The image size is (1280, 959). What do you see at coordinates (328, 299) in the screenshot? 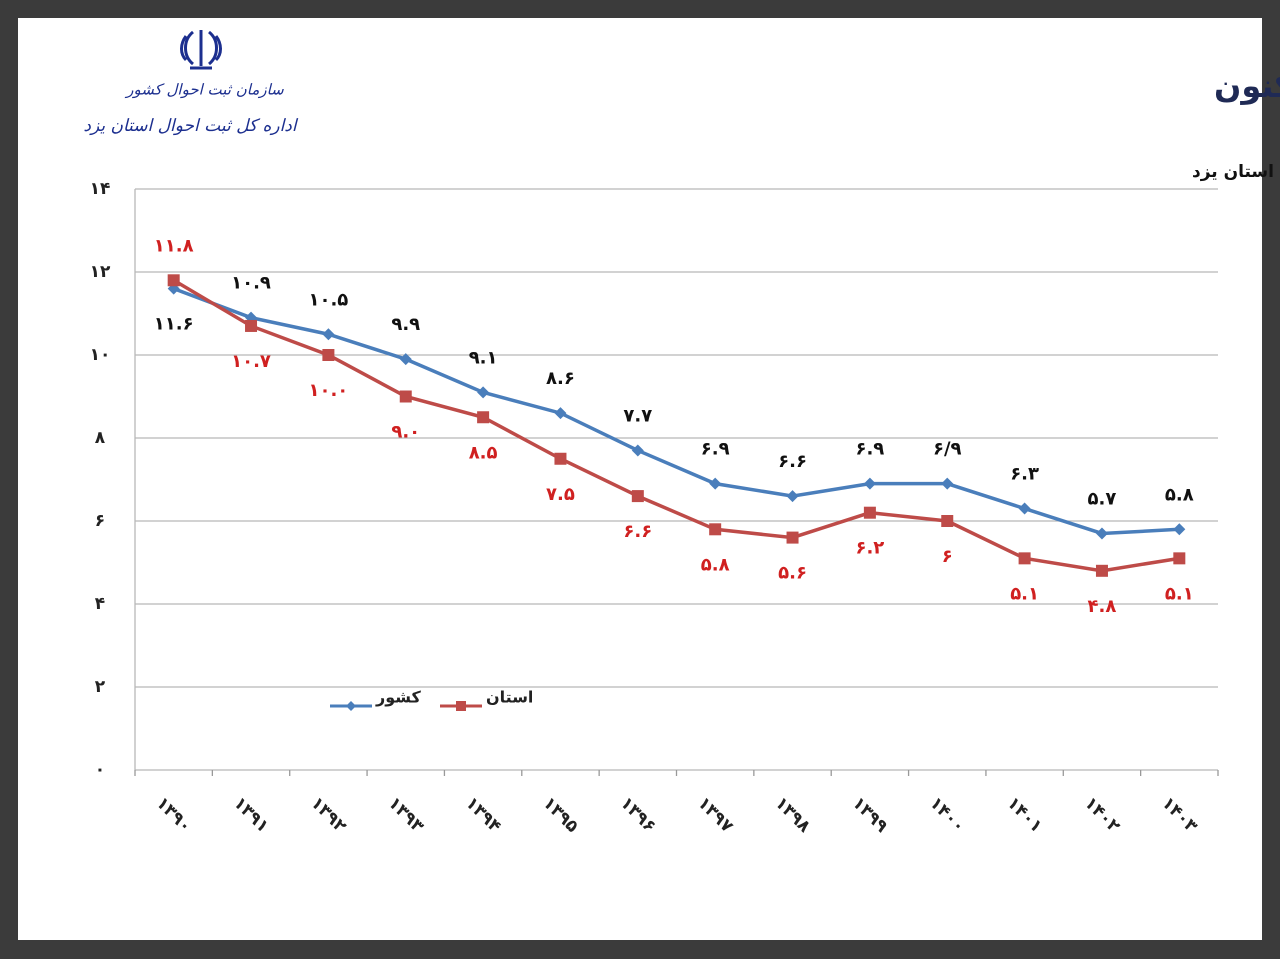
I see `data-label: ۱۰.۵` at bounding box center [328, 299].